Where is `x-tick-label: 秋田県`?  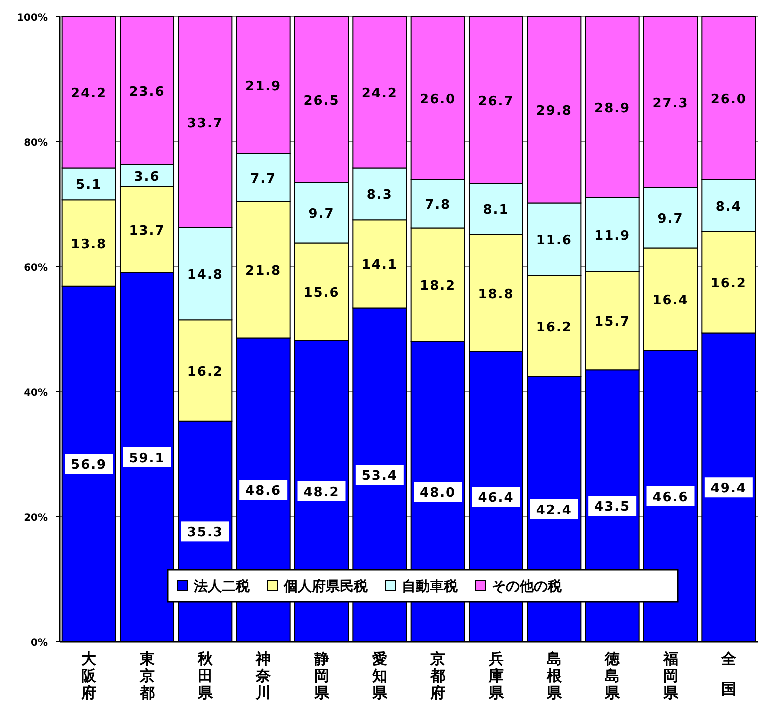
x-tick-label: 秋田県 is located at coordinates (205, 676).